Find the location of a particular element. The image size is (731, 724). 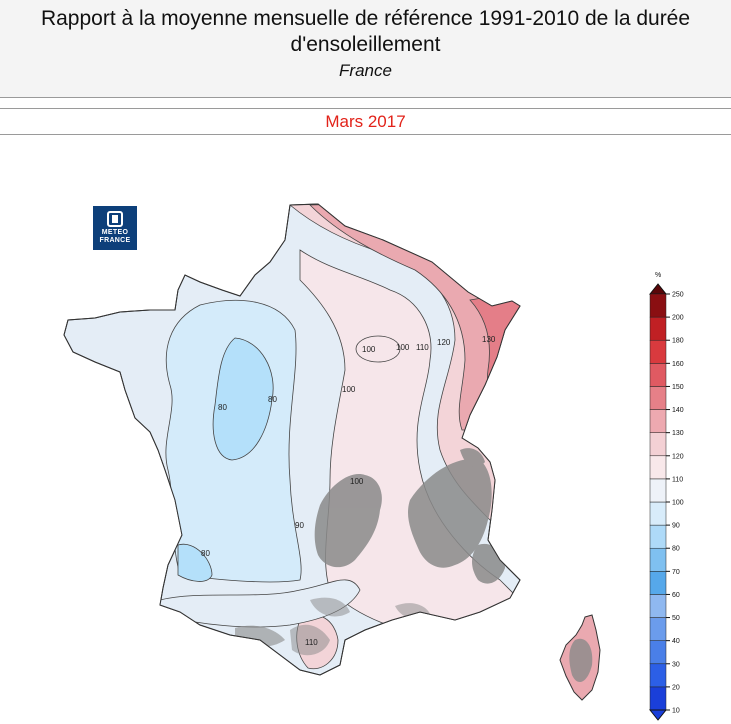

legend-tick-label: 160 is located at coordinates (678, 364).